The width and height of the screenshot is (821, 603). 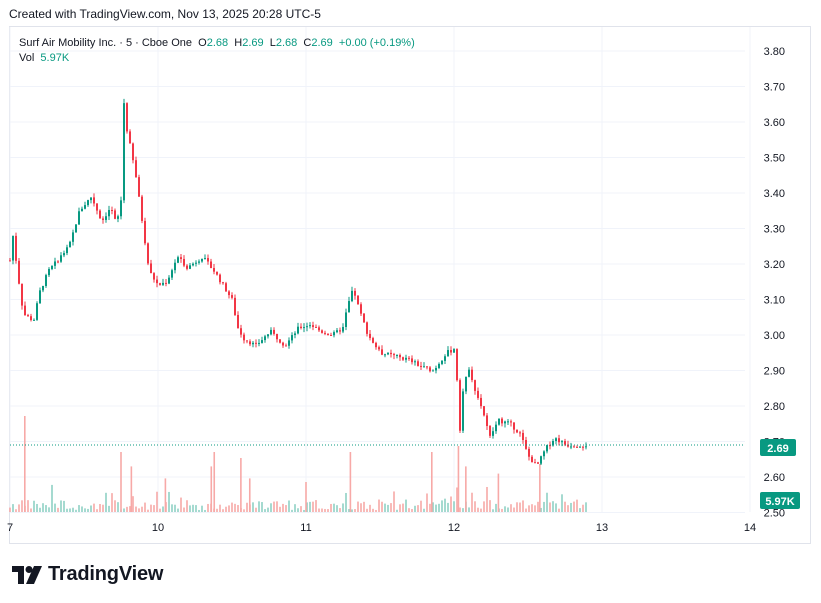 What do you see at coordinates (774, 194) in the screenshot?
I see `price-tick-label: 3.40` at bounding box center [774, 194].